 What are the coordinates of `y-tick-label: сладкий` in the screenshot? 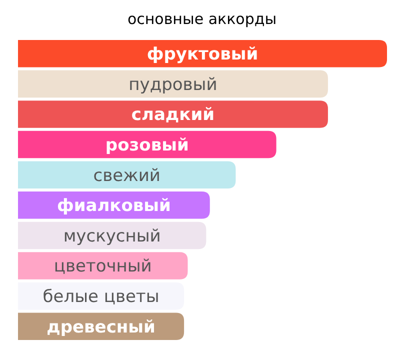 It's located at (173, 115).